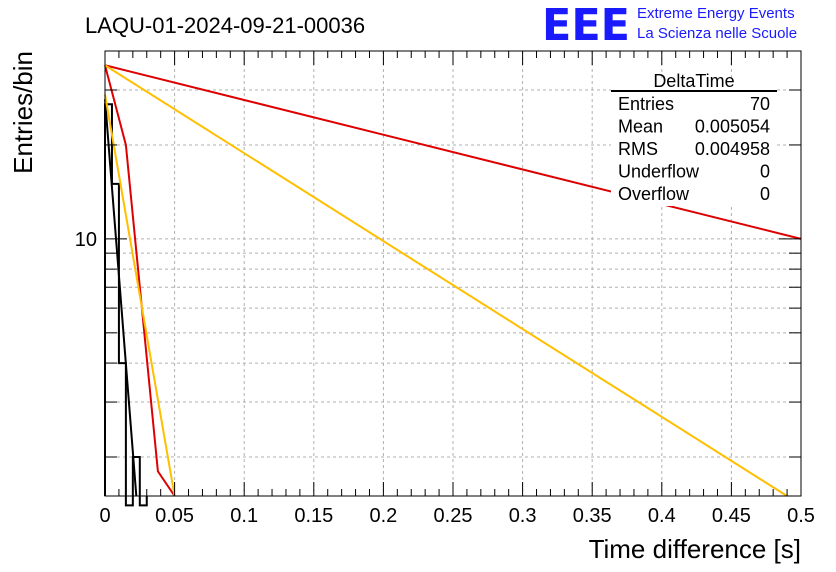 This screenshot has width=836, height=572. What do you see at coordinates (104, 516) in the screenshot?
I see `x-tick-label: 0` at bounding box center [104, 516].